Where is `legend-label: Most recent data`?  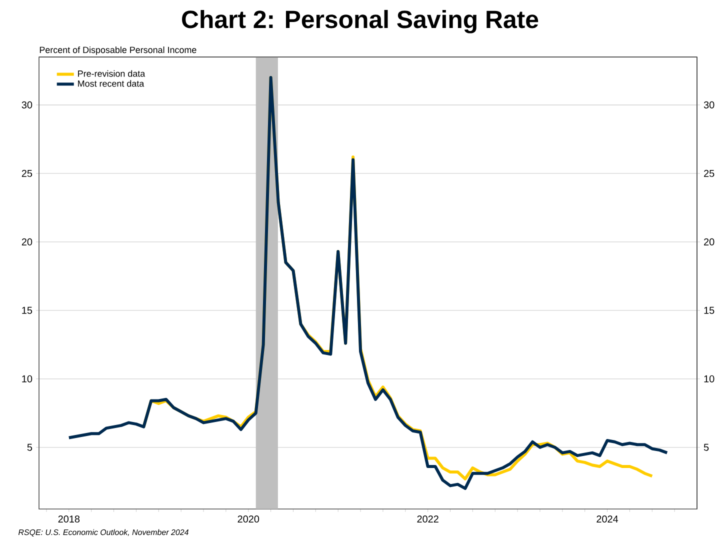 legend-label: Most recent data is located at coordinates (111, 83).